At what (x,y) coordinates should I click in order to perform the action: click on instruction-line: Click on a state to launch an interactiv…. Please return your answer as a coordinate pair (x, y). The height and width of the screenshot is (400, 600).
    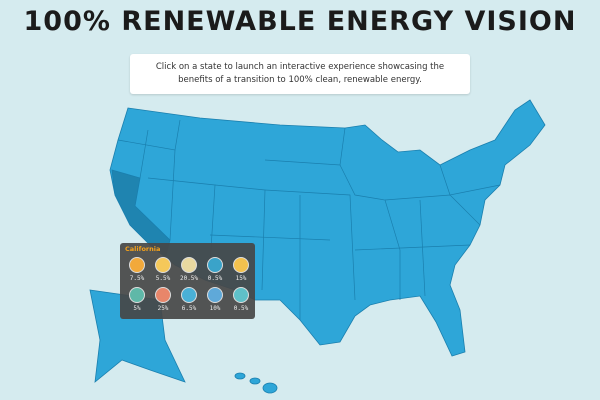
    Looking at the image, I should click on (300, 67).